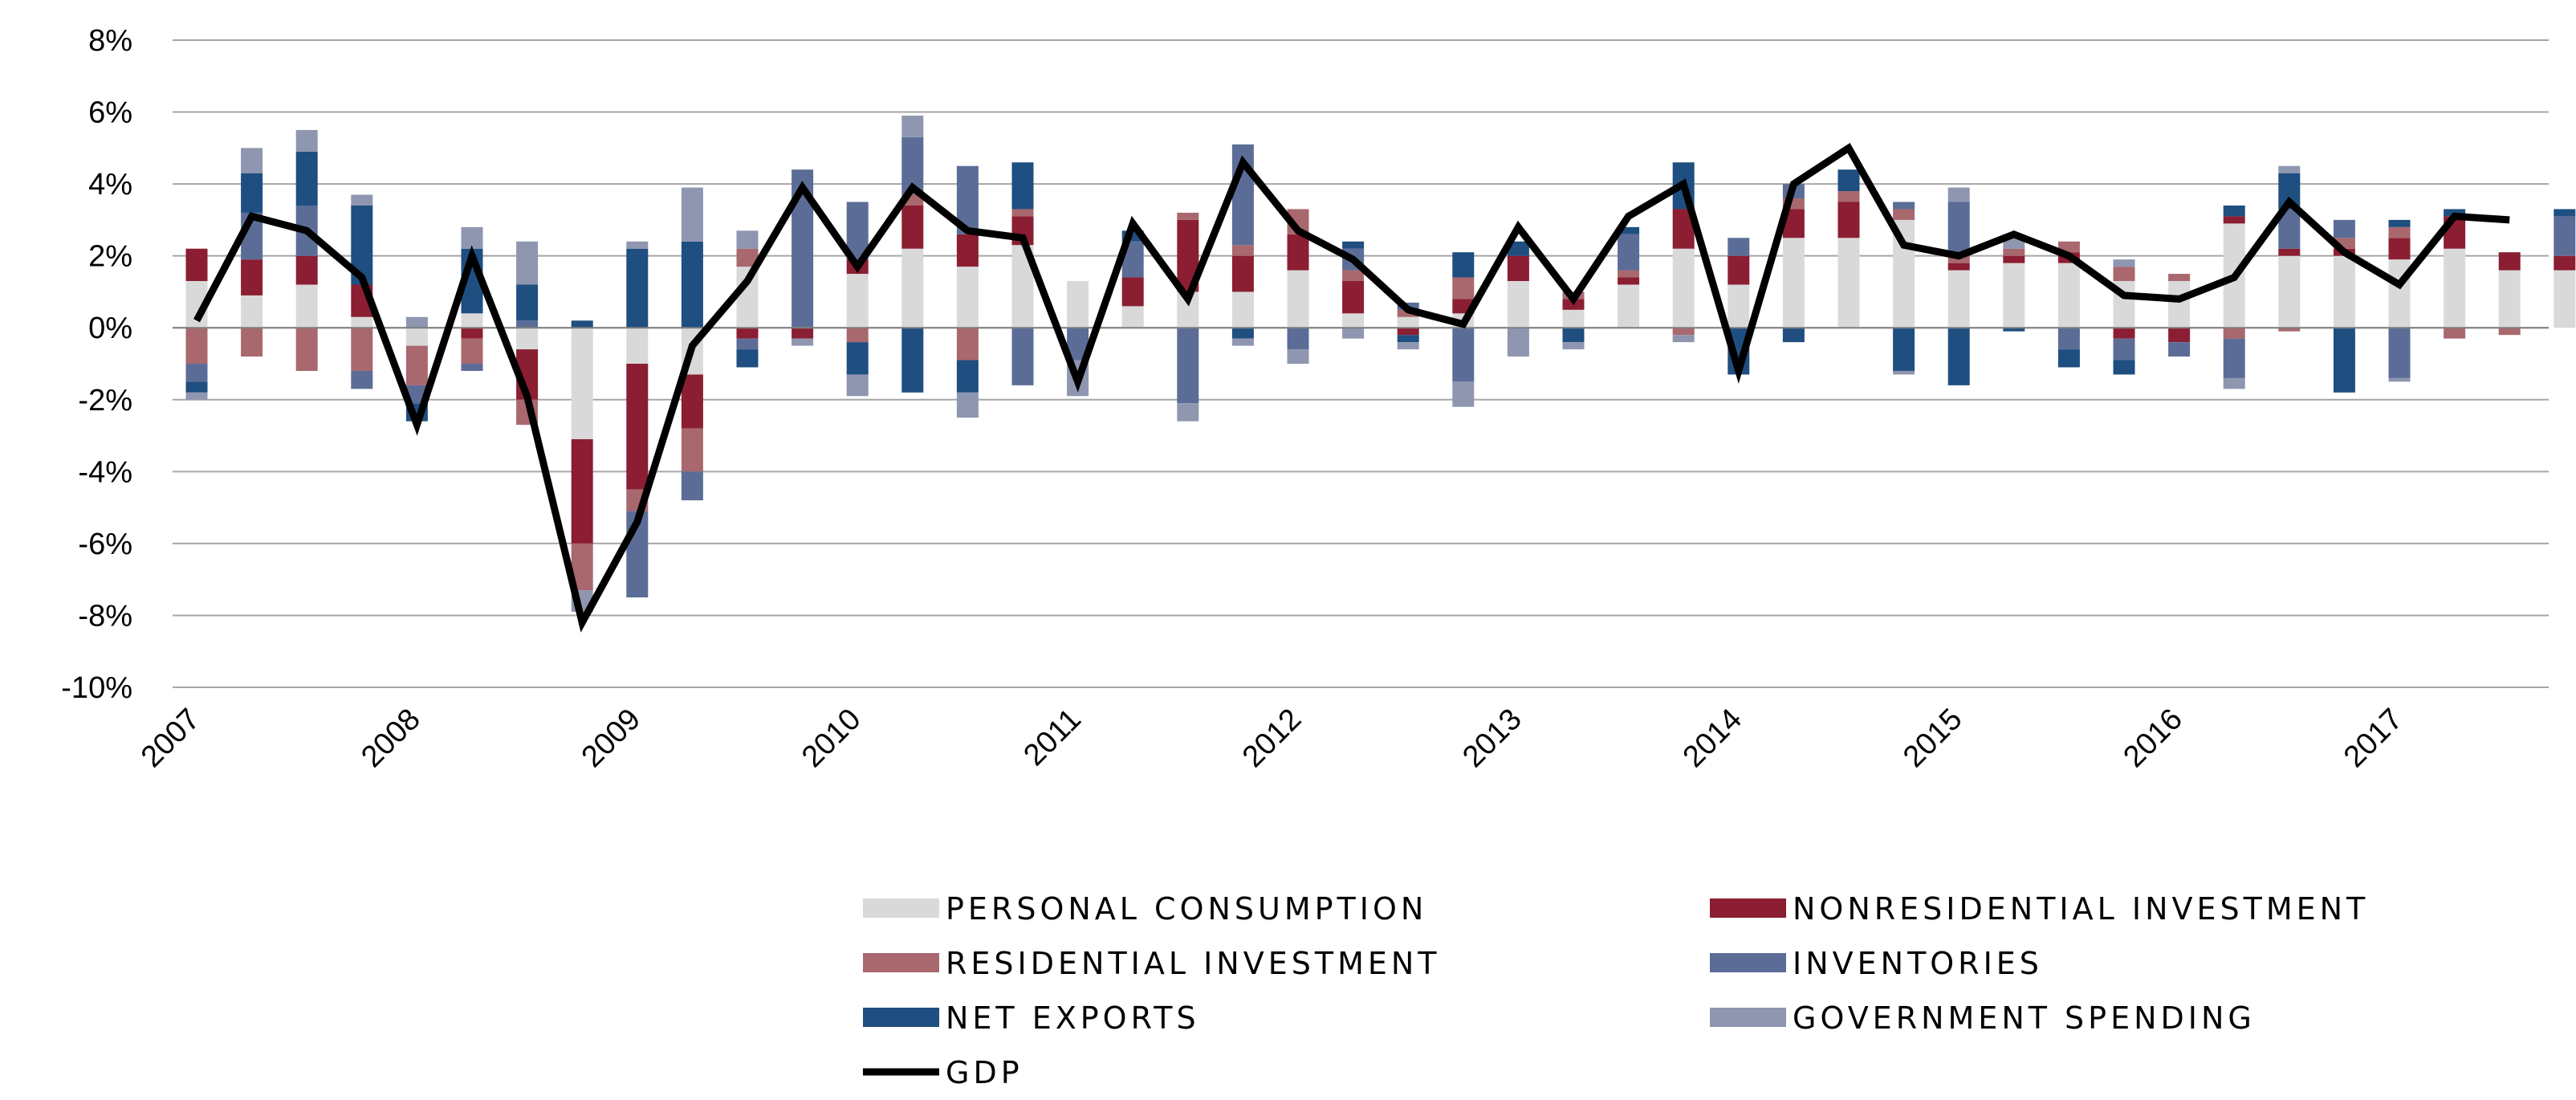  What do you see at coordinates (2081, 909) in the screenshot?
I see `legend-label: NONRESIDENTIAL INVESTMENT` at bounding box center [2081, 909].